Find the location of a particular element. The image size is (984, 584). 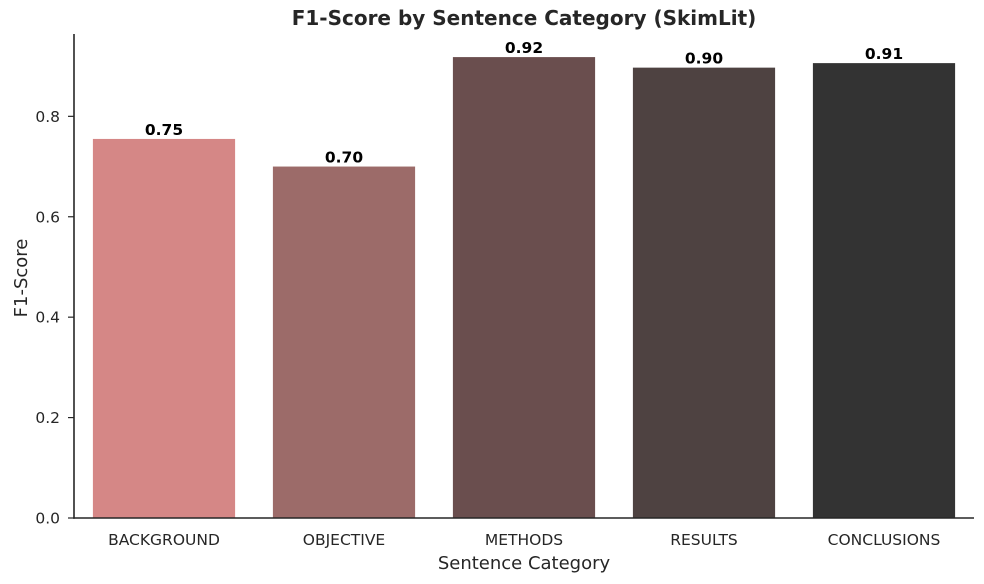

x-tick-label: OBJECTIVE is located at coordinates (344, 540).